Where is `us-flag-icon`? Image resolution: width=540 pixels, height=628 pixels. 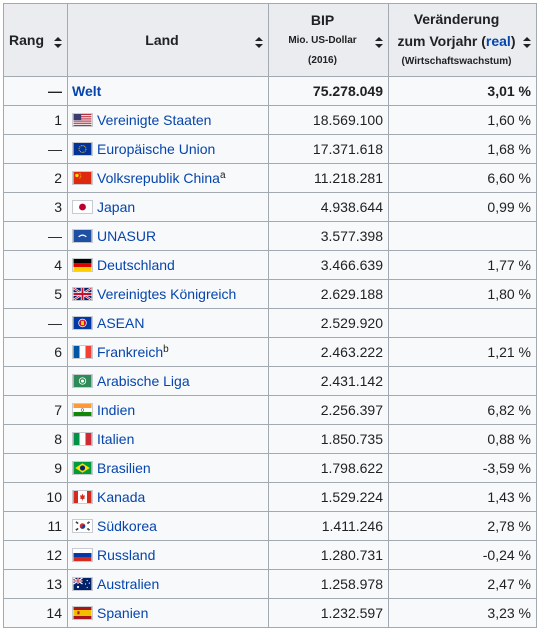 us-flag-icon is located at coordinates (82, 120).